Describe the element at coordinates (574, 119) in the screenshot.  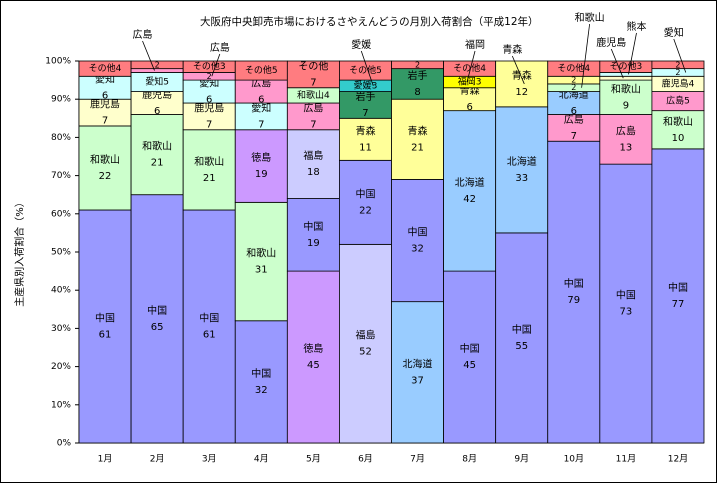
I see `segment-name-label: 広島` at that location.